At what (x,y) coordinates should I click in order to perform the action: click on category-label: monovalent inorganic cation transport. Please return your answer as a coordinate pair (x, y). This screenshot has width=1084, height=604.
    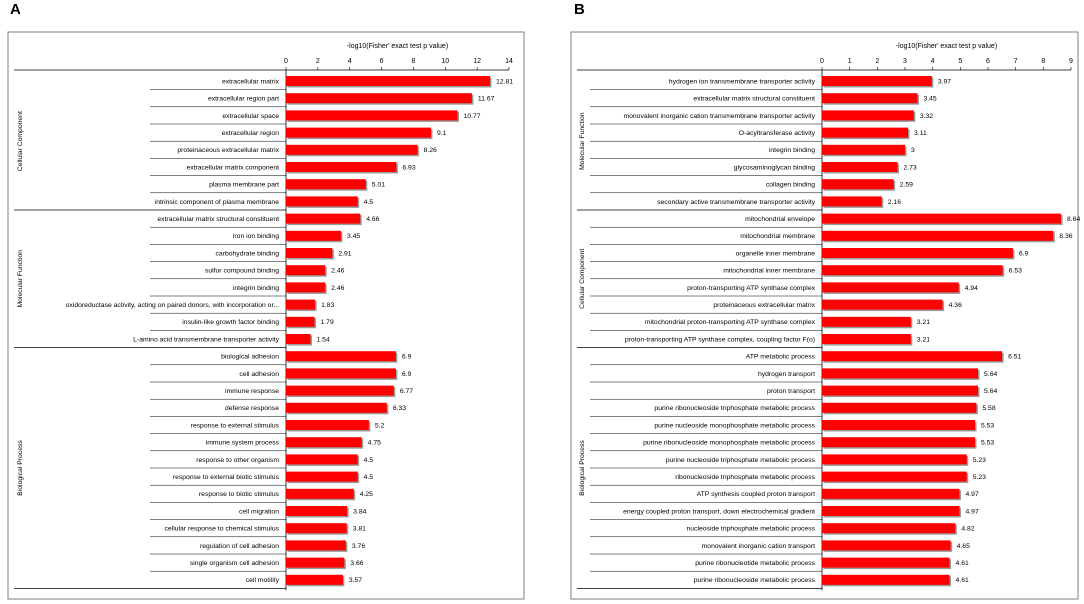
    Looking at the image, I should click on (758, 546).